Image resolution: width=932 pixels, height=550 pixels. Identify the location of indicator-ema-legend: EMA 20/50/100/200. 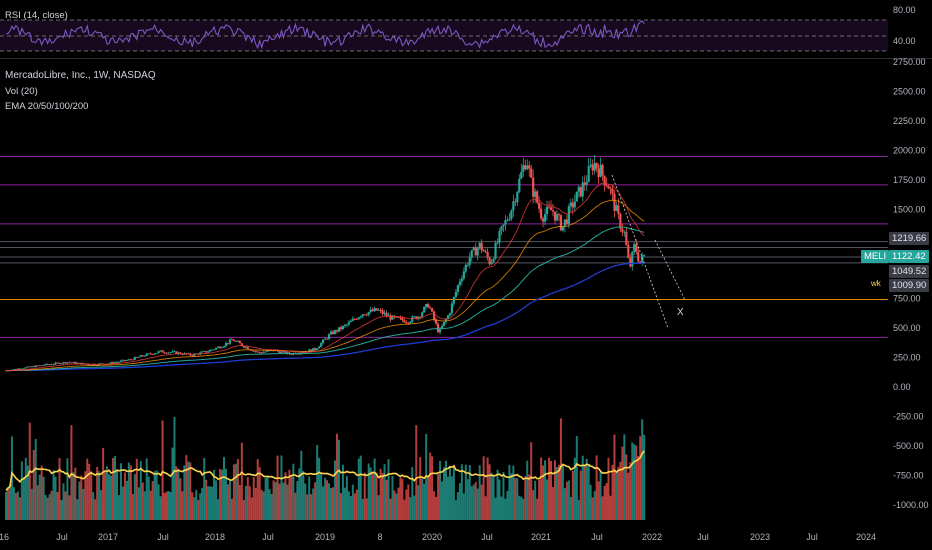
(47, 106).